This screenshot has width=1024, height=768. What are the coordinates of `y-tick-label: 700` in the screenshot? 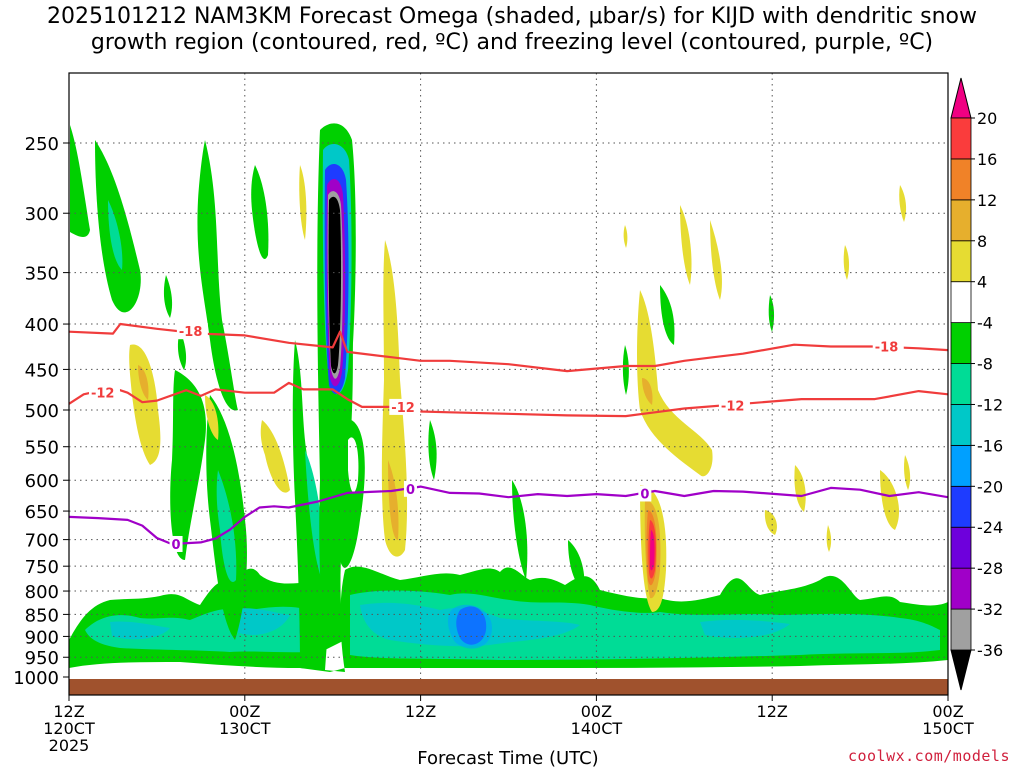 It's located at (42, 541).